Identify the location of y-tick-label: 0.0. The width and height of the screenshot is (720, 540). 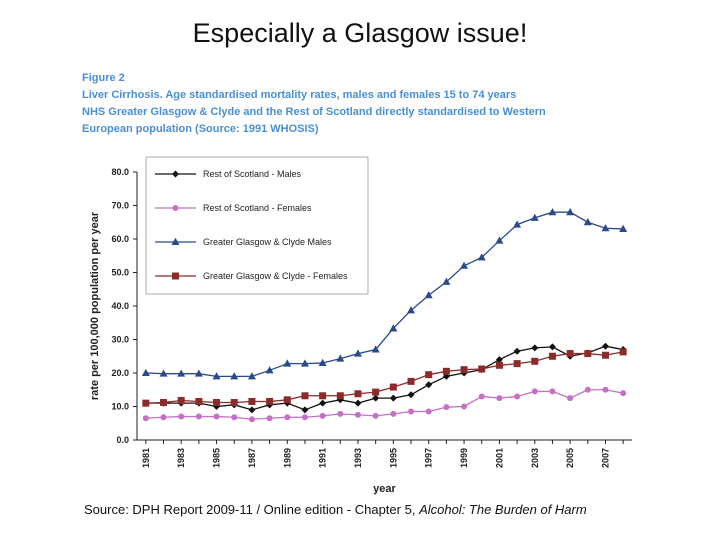
(122, 440).